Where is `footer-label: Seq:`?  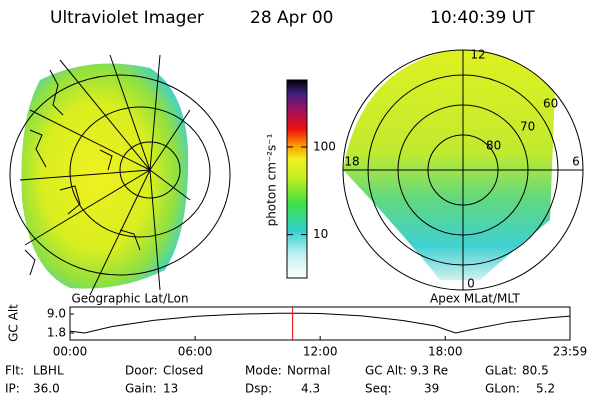 footer-label: Seq: is located at coordinates (378, 389).